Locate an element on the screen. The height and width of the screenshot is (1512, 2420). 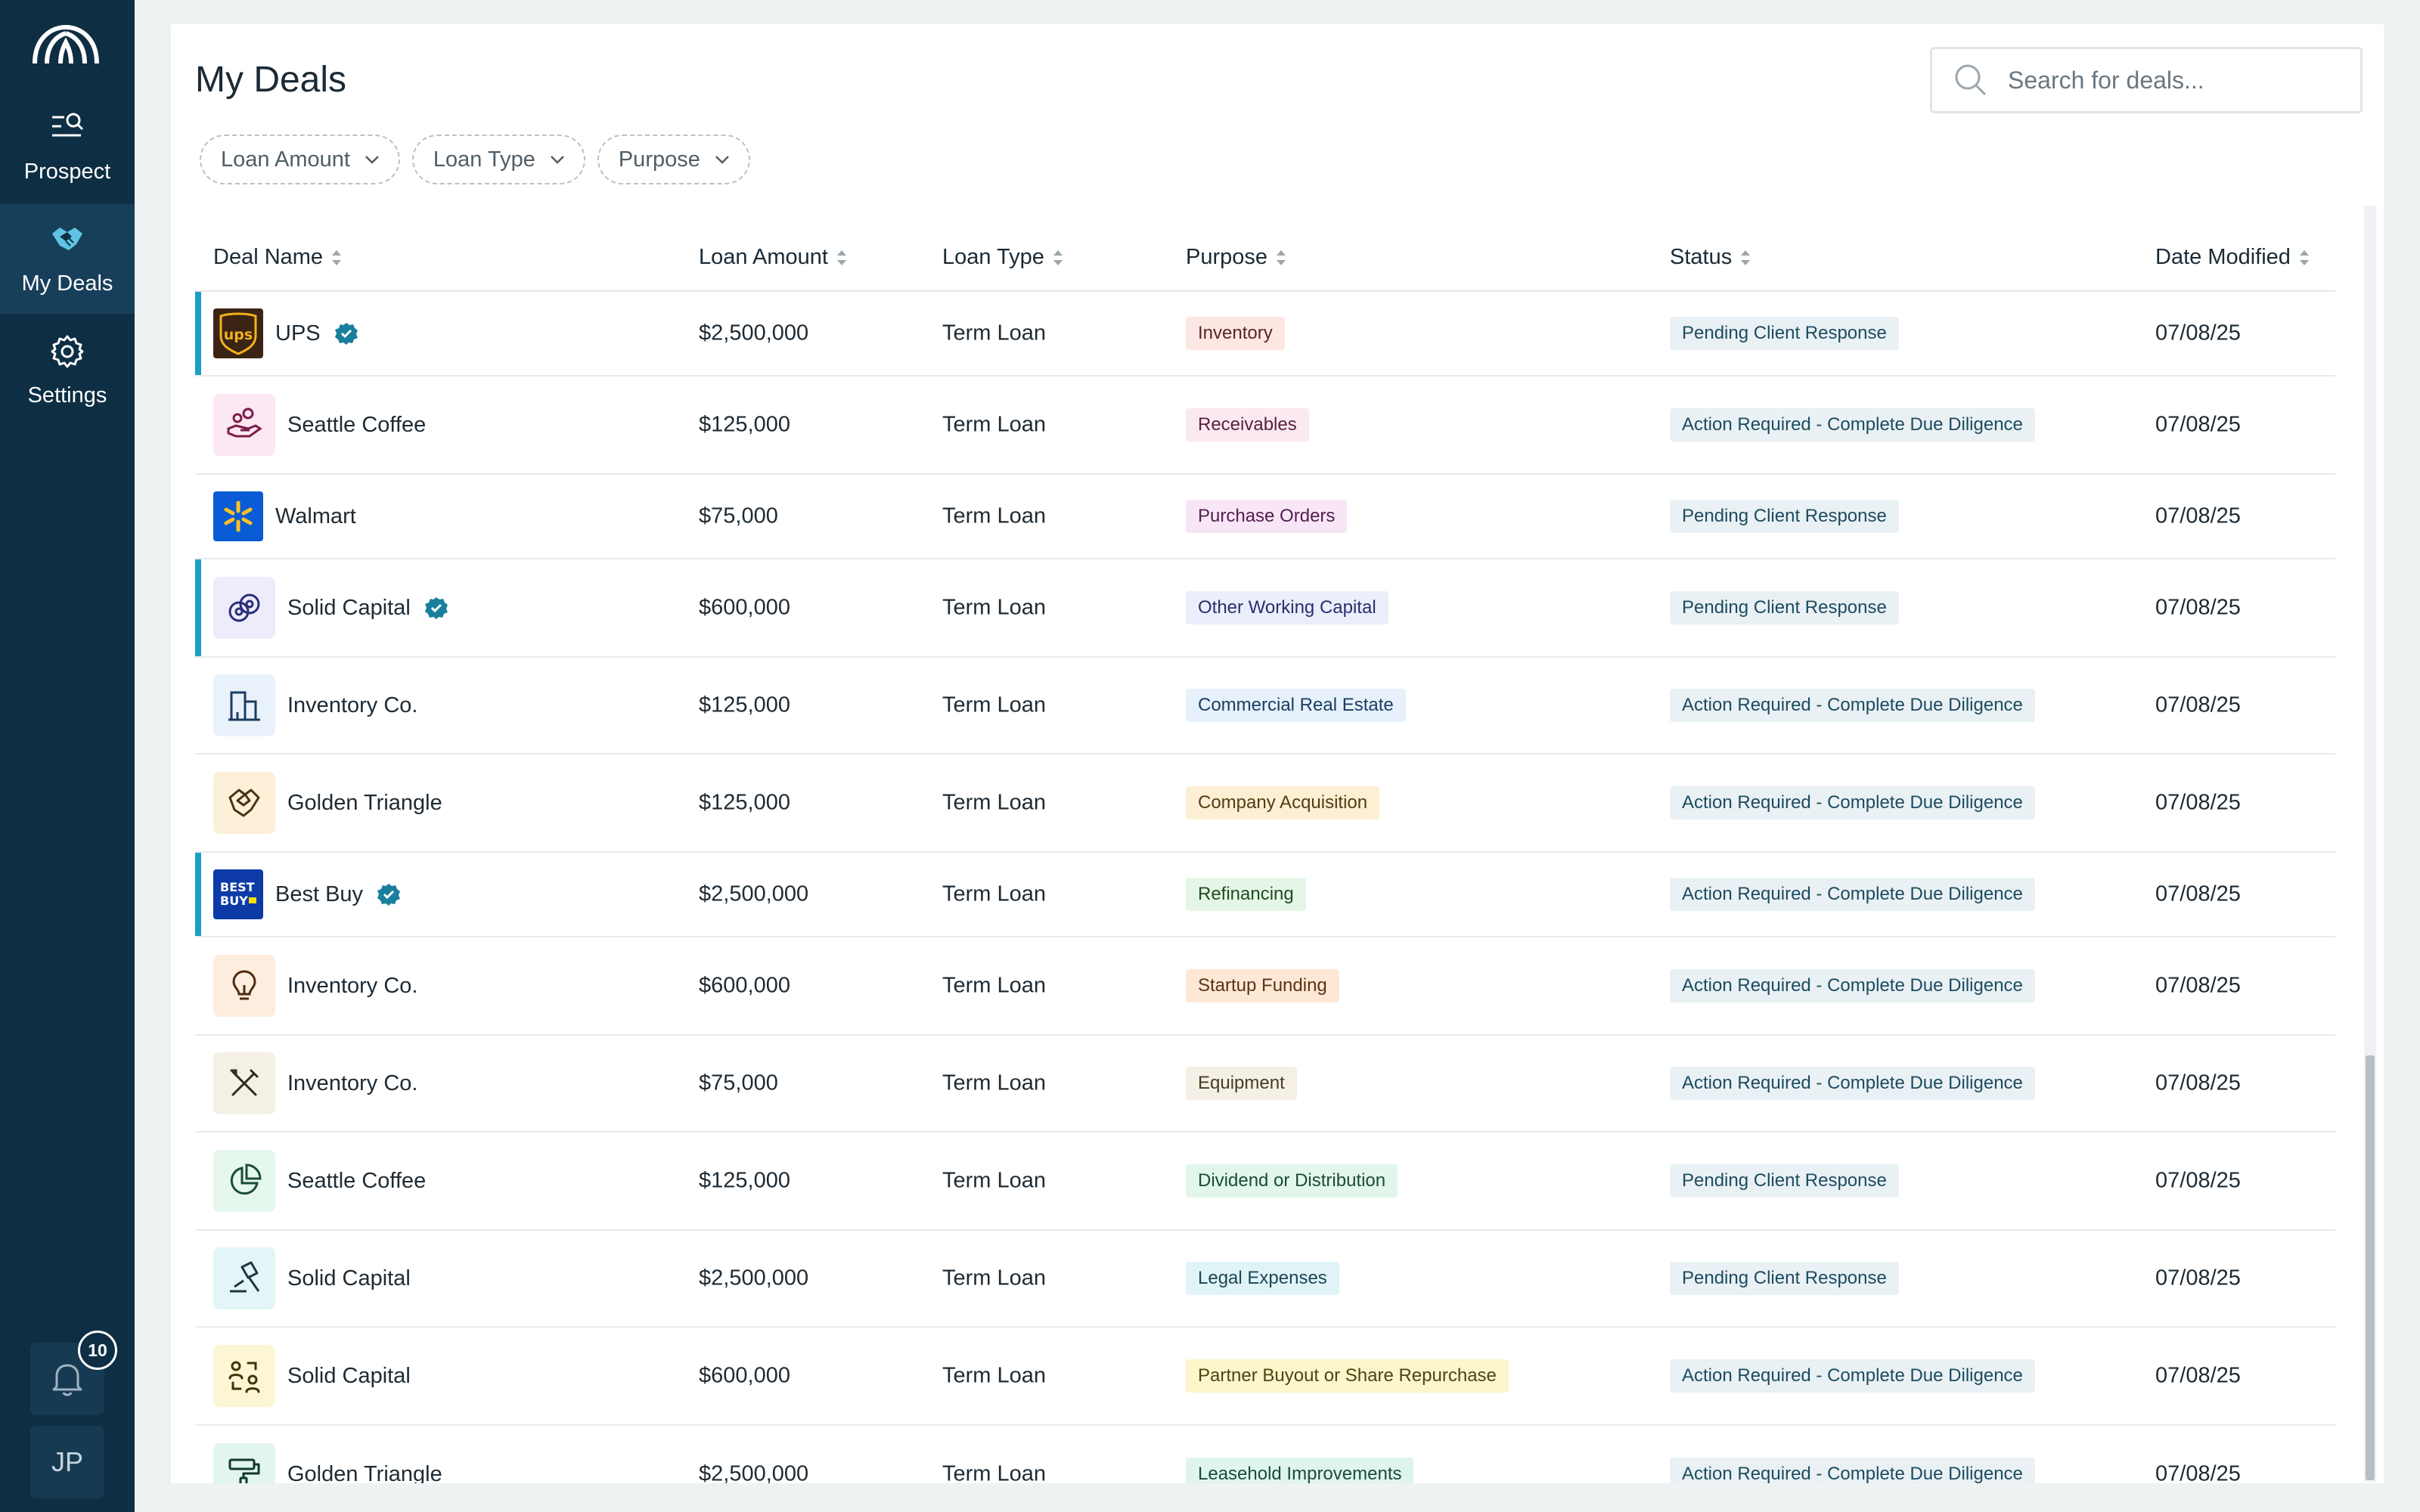
filter-purpose: Purpose is located at coordinates (673, 159).